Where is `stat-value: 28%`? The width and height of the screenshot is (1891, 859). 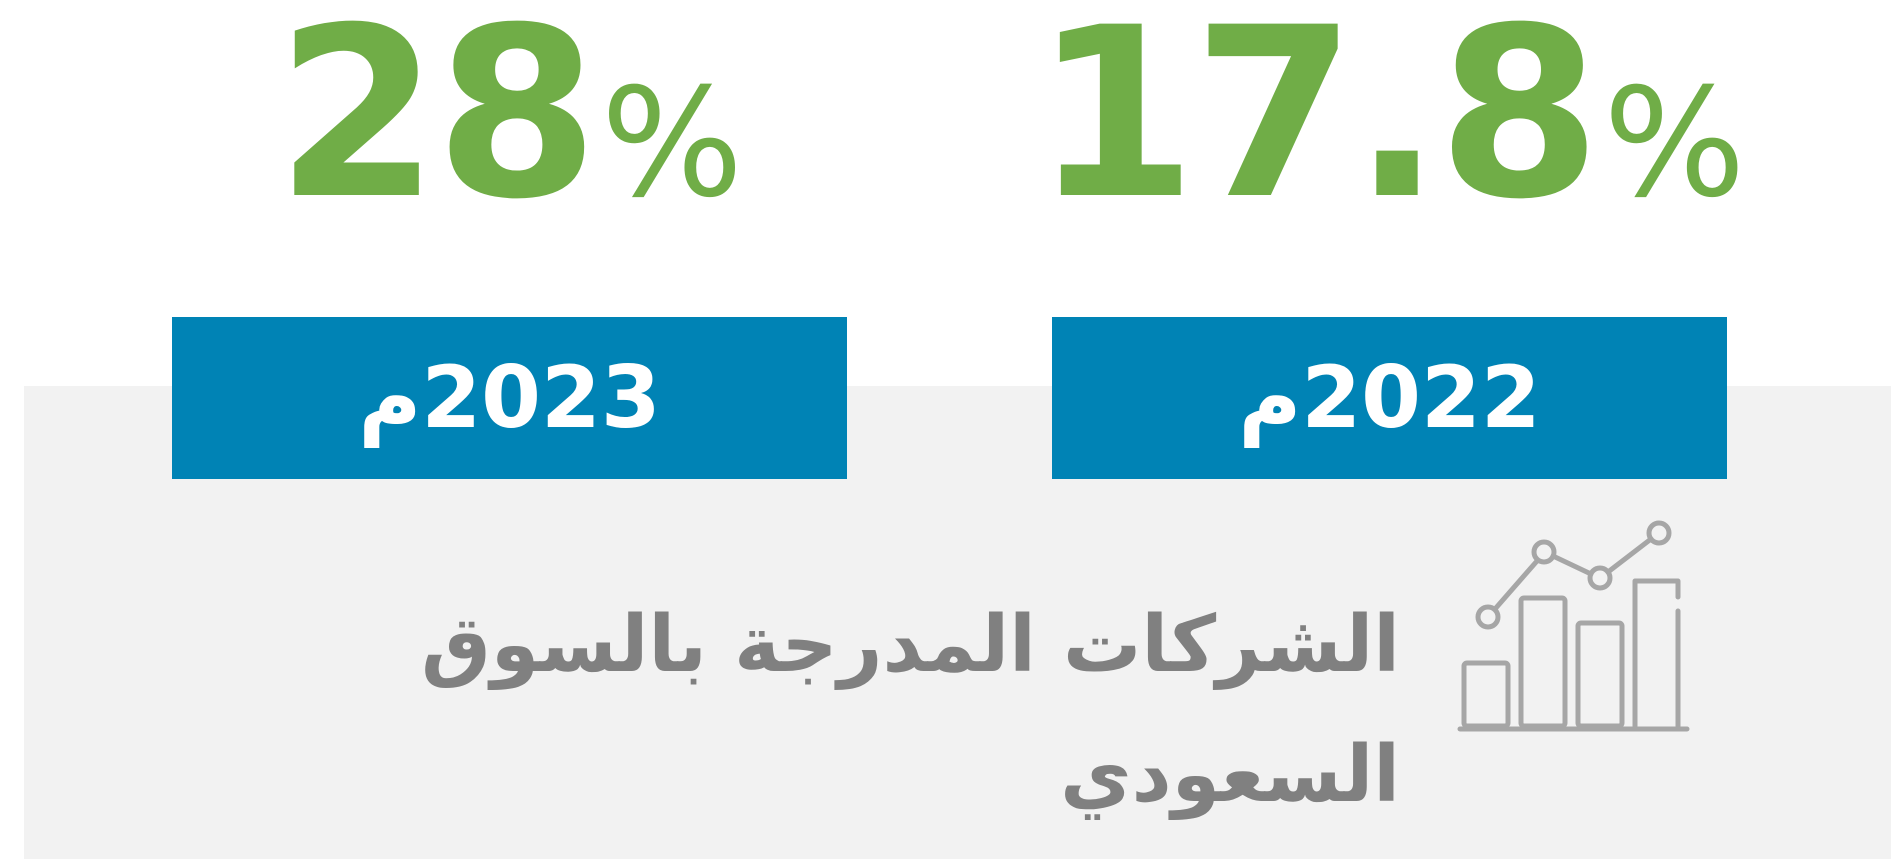 stat-value: 28% is located at coordinates (509, 125).